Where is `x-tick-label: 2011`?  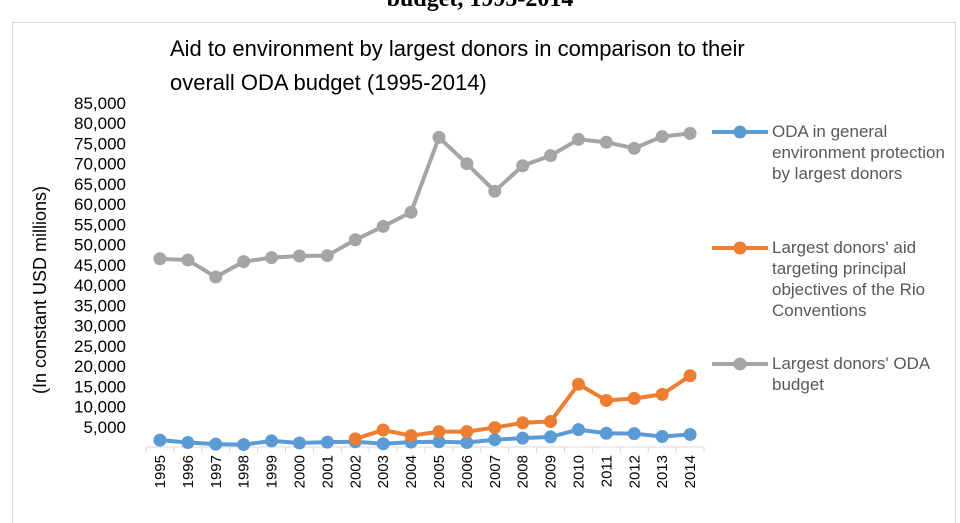
x-tick-label: 2011 is located at coordinates (606, 471).